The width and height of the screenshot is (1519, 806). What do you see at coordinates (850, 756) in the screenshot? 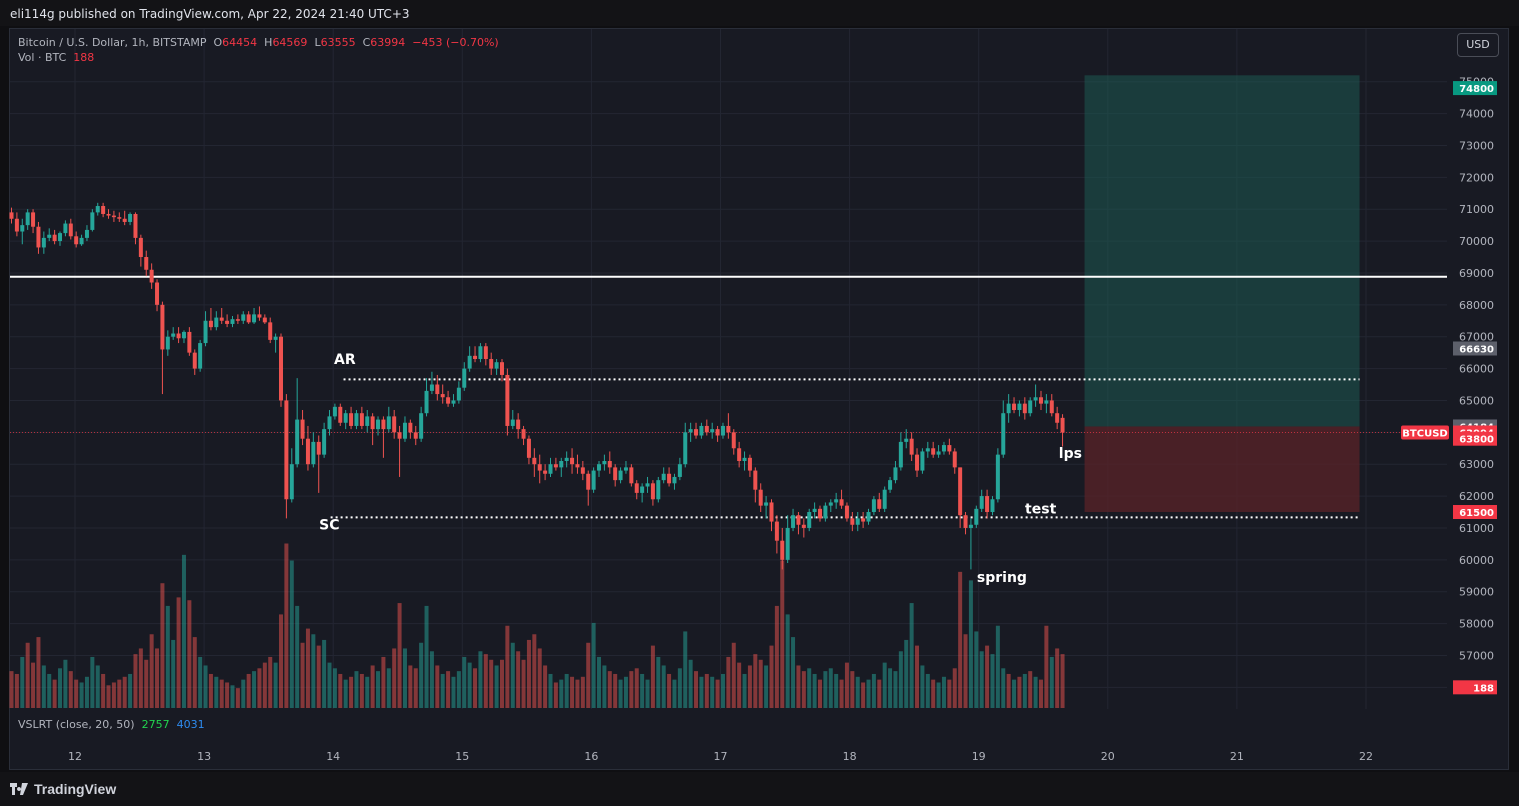
I see `x-tick-label: 18` at bounding box center [850, 756].